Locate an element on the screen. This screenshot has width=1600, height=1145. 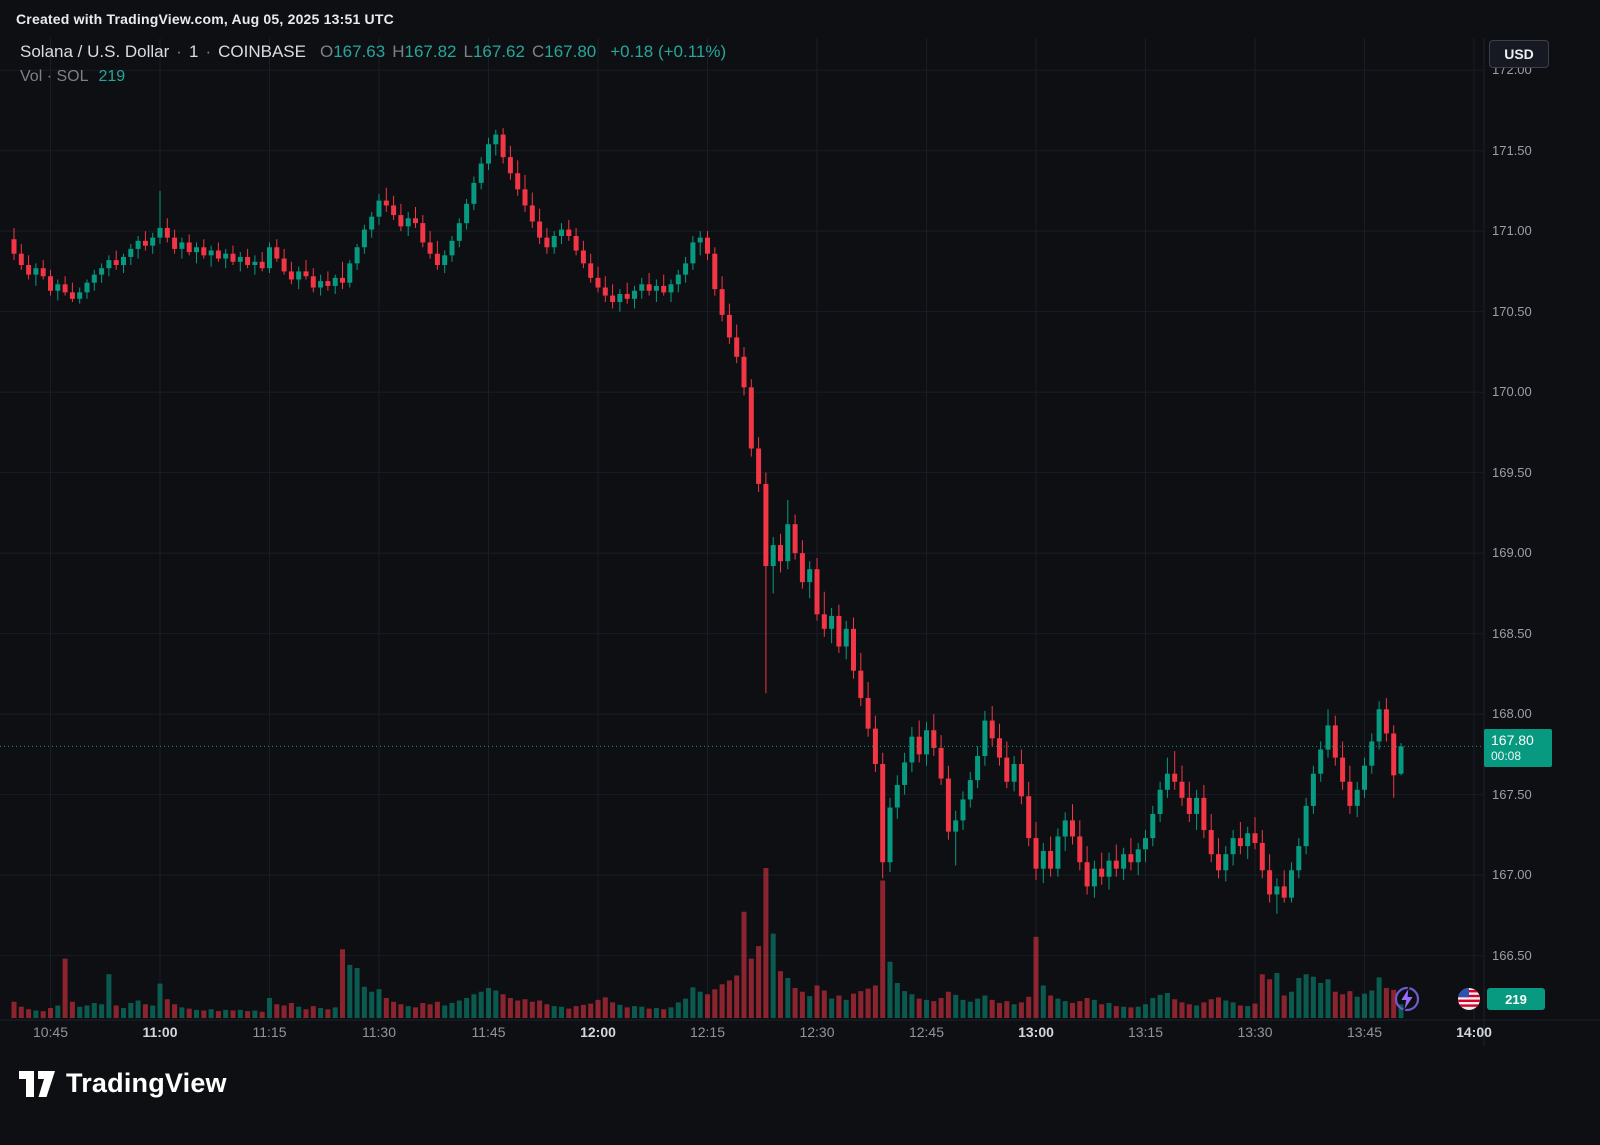
change-value: +0.18 (+0.11%) is located at coordinates (668, 51).